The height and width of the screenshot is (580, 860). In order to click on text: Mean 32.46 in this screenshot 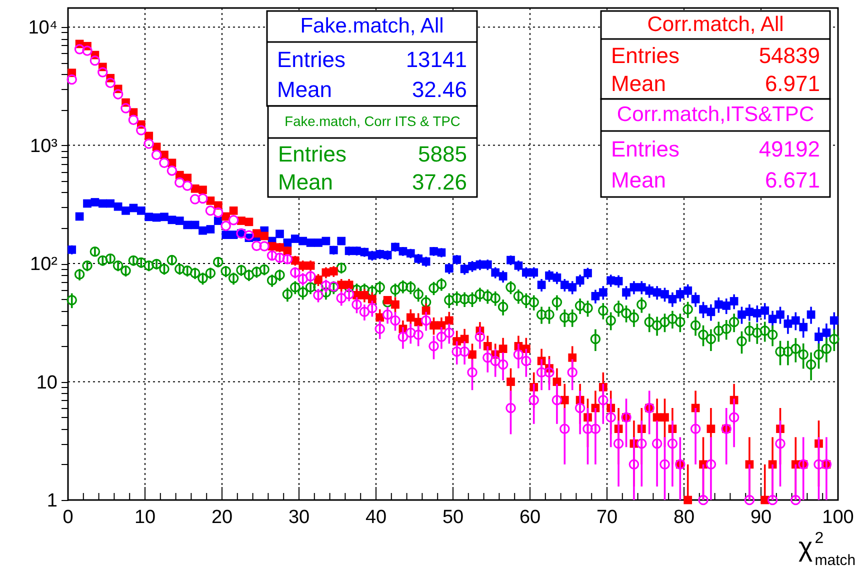, I will do `click(372, 89)`.